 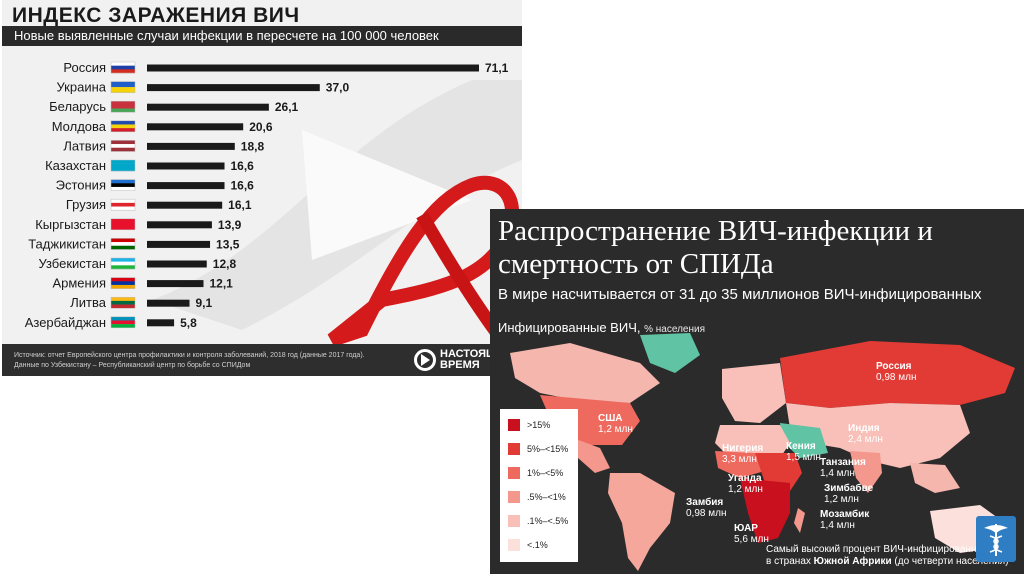 I want to click on category-label: Кыргызстан, so click(x=70, y=224).